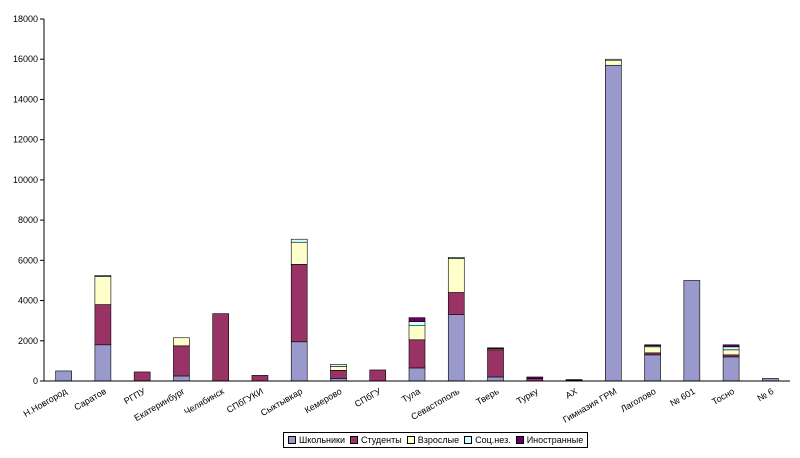  I want to click on x-tick-label: Сыктывкар, so click(281, 402).